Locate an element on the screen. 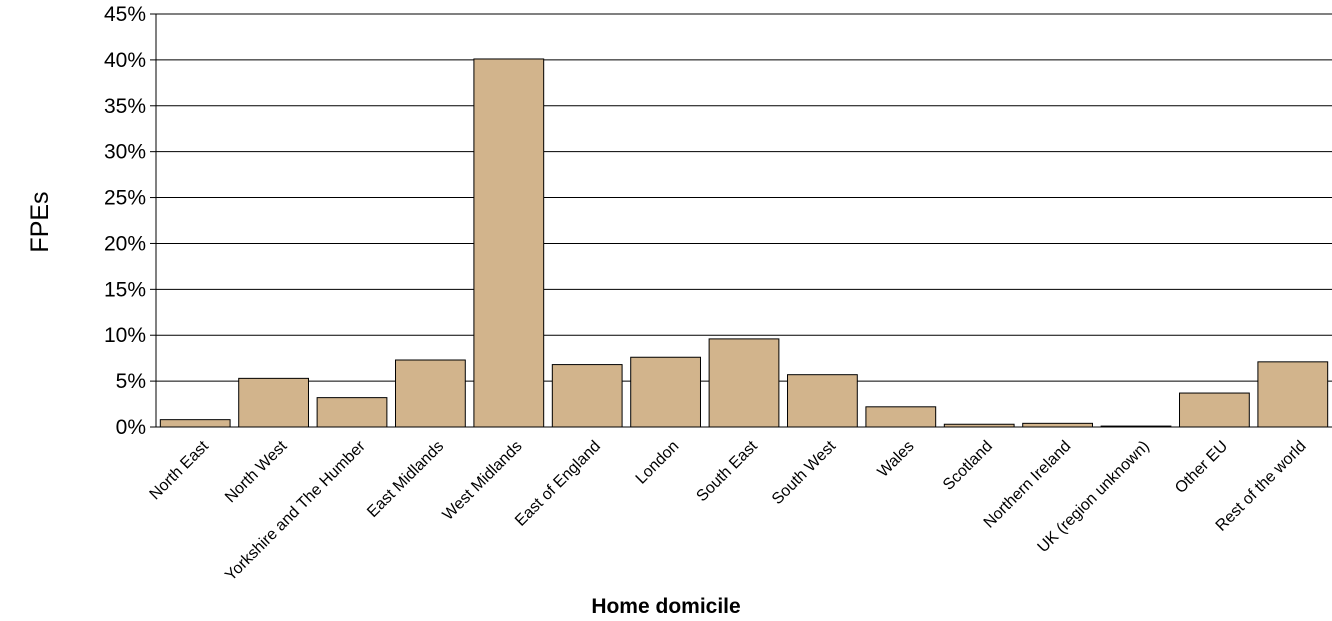 This screenshot has height=621, width=1332. x-tick-label: London is located at coordinates (658, 463).